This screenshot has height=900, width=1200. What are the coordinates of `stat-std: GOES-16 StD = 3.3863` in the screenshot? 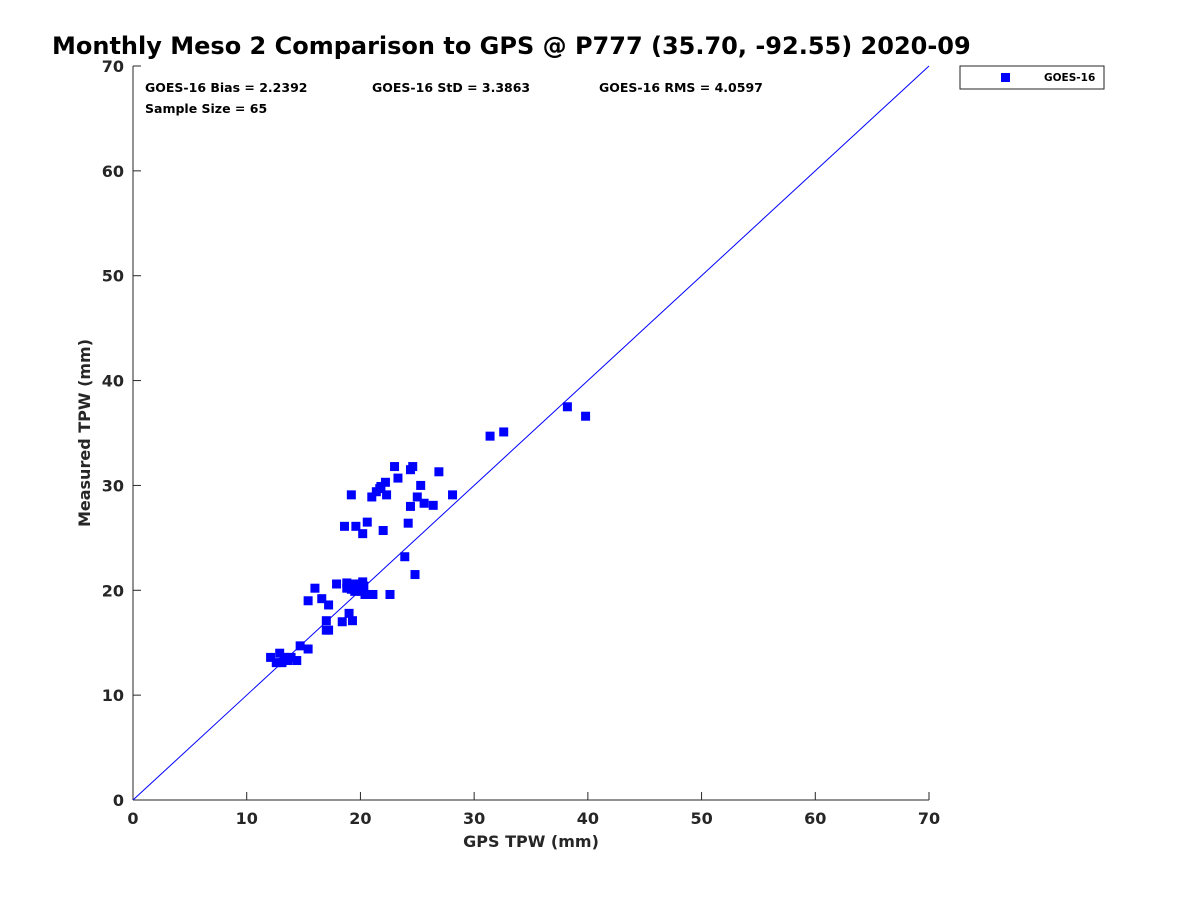 It's located at (451, 87).